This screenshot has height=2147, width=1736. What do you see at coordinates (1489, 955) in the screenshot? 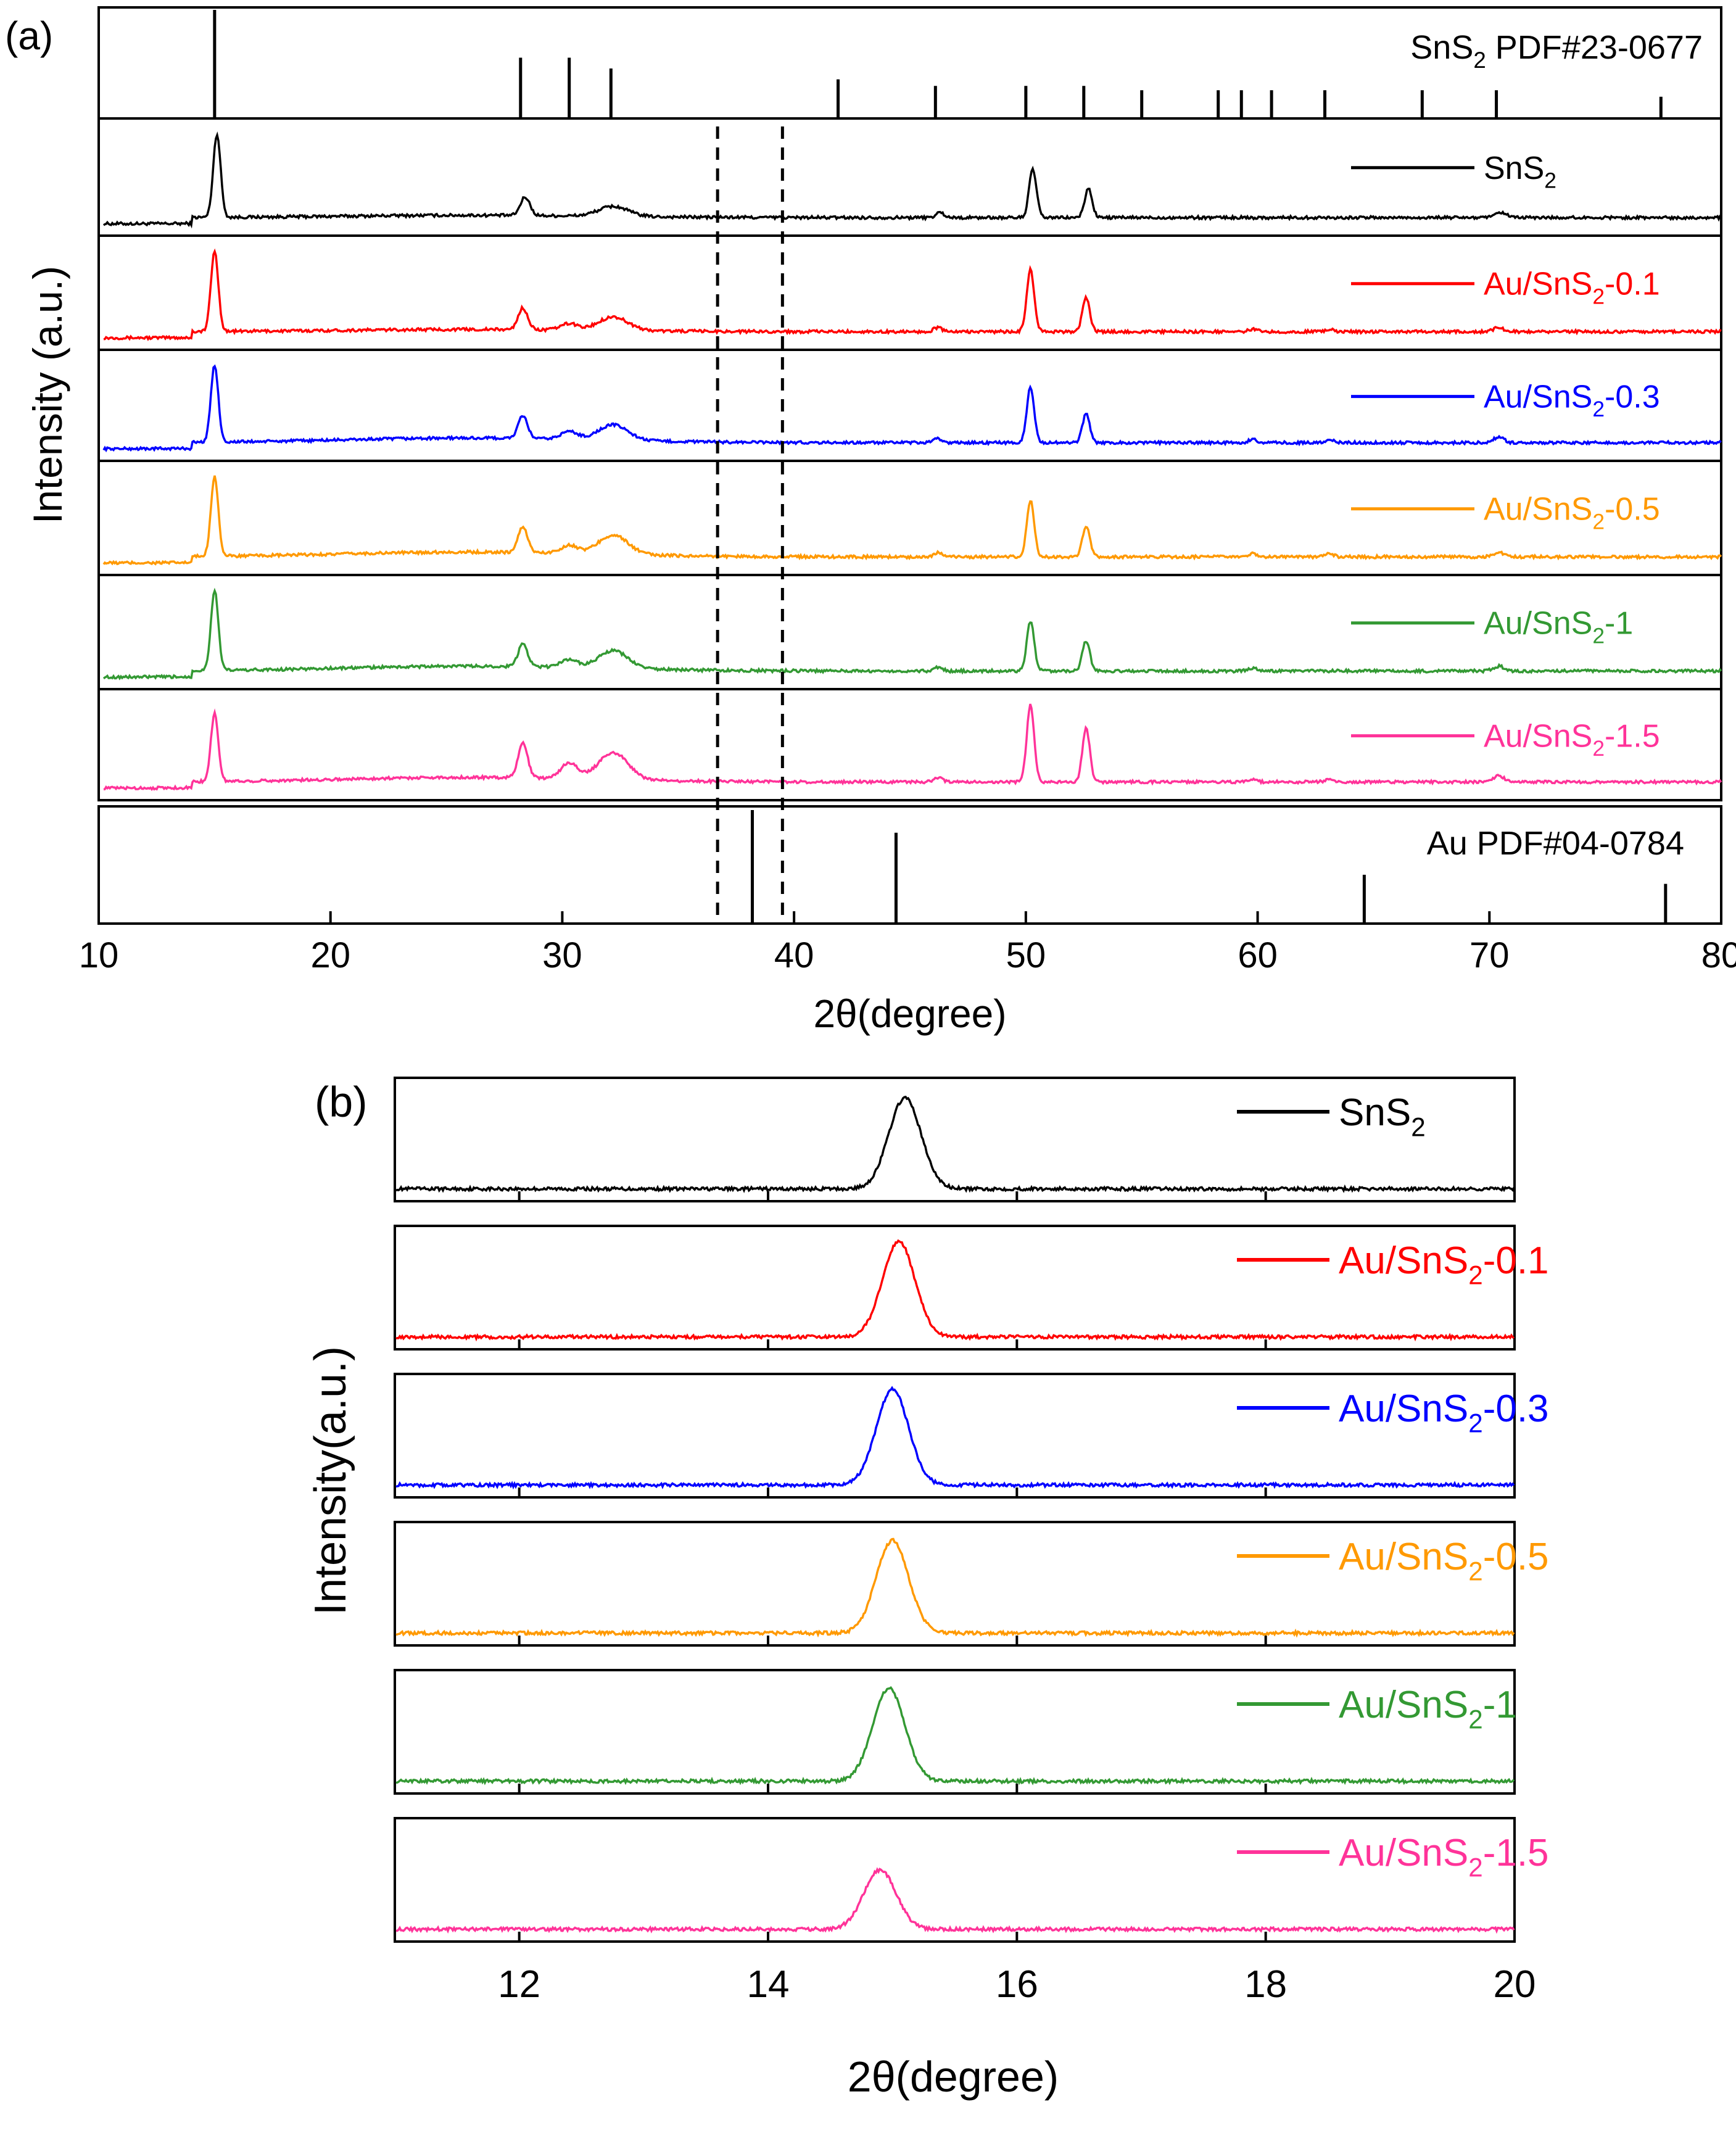
I see `x-tick-label: 70` at bounding box center [1489, 955].